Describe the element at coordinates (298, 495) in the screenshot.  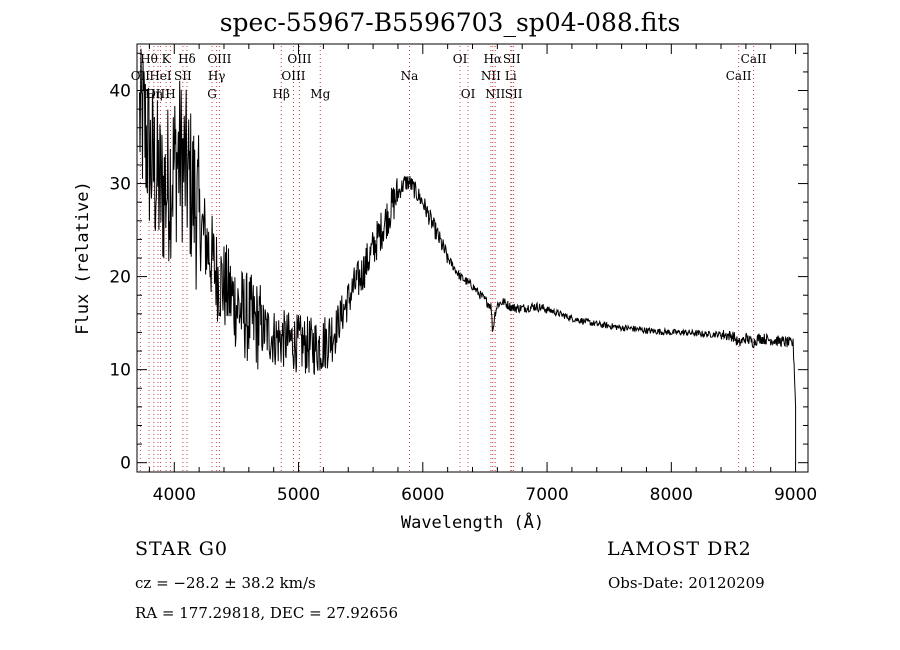
I see `x-tick-label-1: 5000` at that location.